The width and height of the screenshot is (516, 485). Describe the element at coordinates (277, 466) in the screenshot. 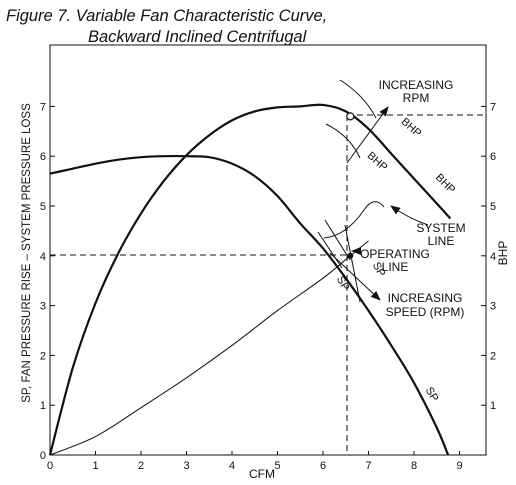

I see `x-tick-label: 5` at that location.